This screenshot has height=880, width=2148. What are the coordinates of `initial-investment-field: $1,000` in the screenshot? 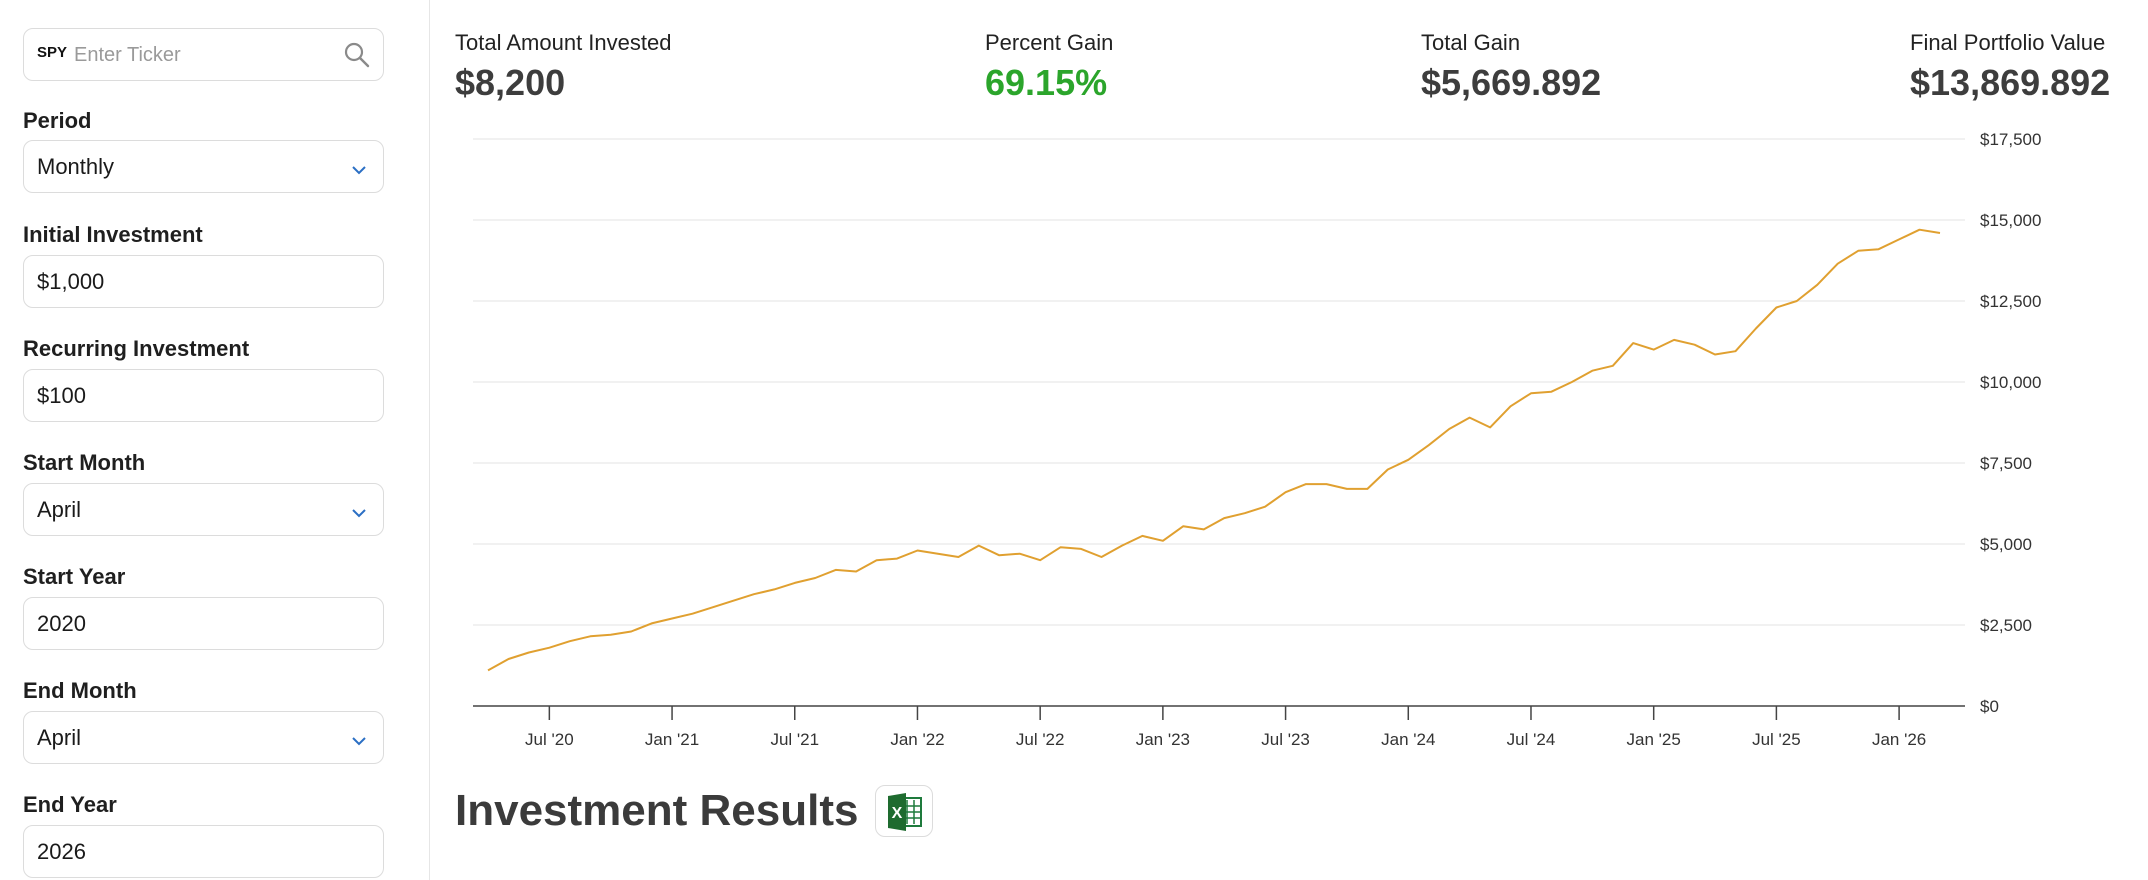 It's located at (203, 281).